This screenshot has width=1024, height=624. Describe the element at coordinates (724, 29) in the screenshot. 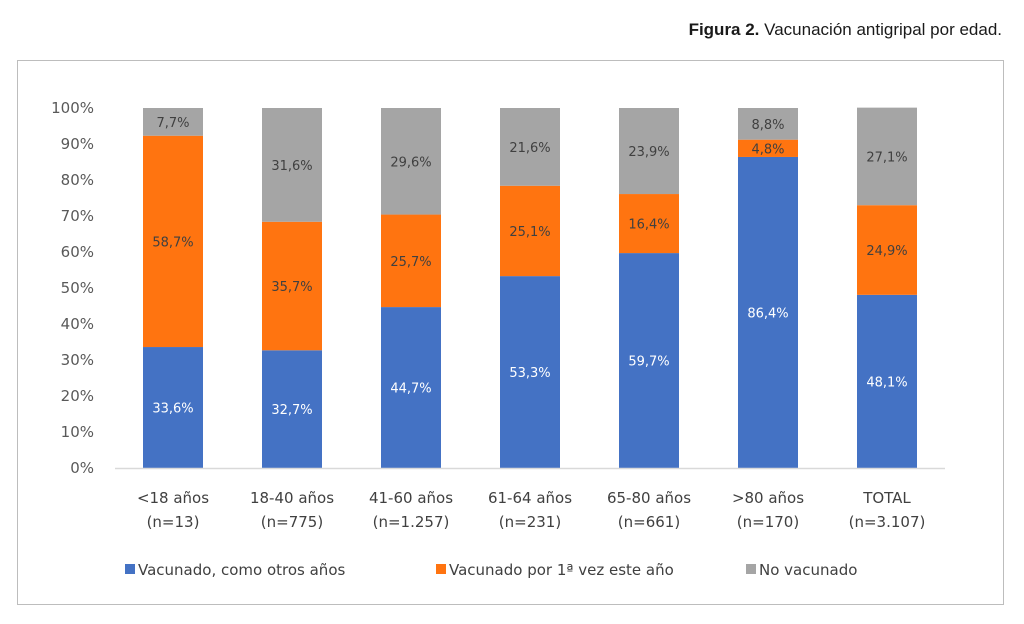

I see `figure-number: Figura 2.` at that location.